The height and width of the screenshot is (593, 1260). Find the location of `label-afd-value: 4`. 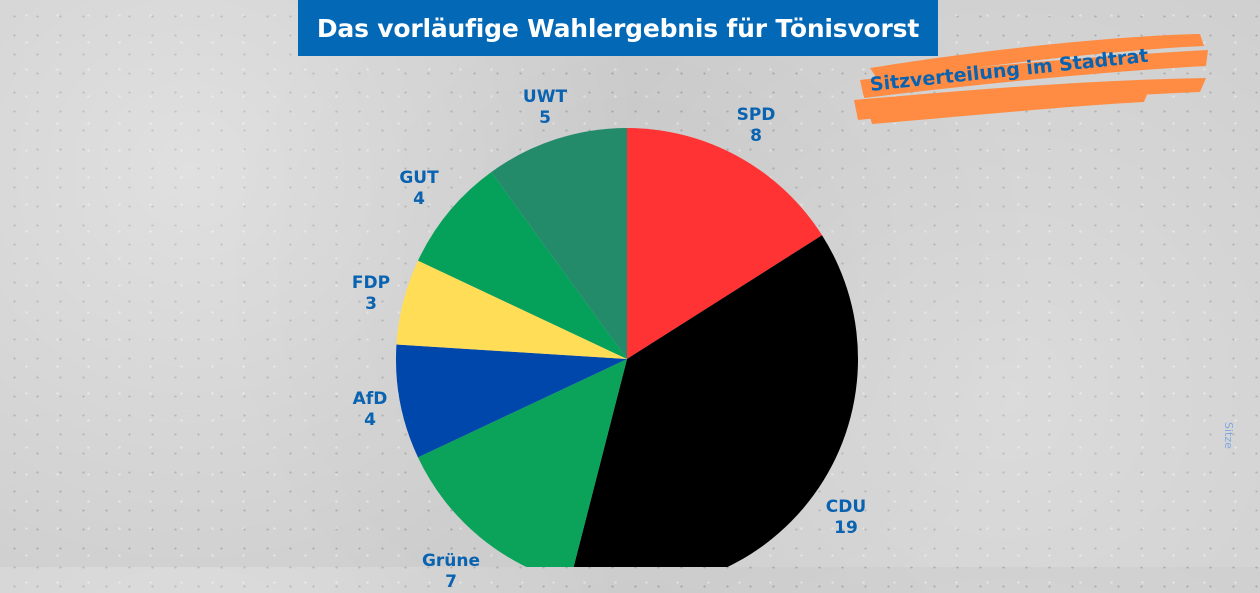

label-afd-value: 4 is located at coordinates (370, 420).